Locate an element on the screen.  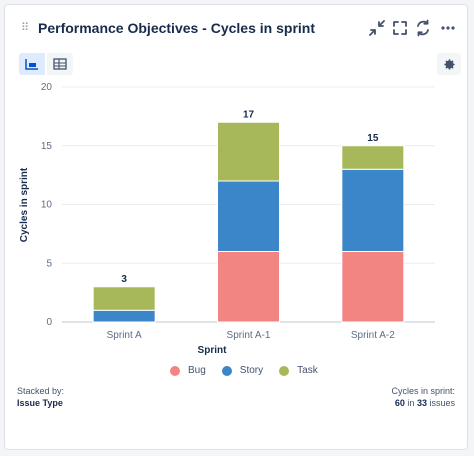
summary-info: Cycles in sprint: 60 in 33 issues is located at coordinates (423, 397).